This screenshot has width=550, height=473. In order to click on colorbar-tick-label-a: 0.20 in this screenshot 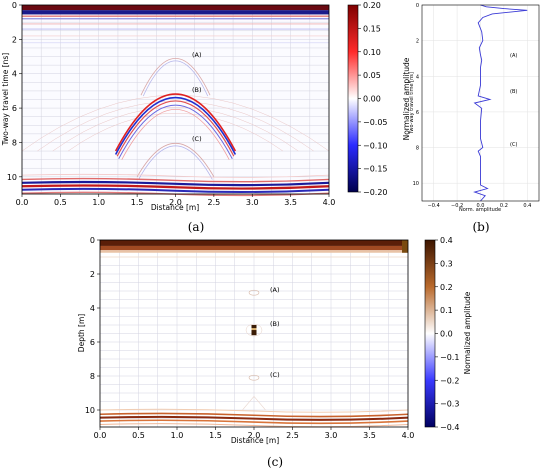, I will do `click(372, 5)`.